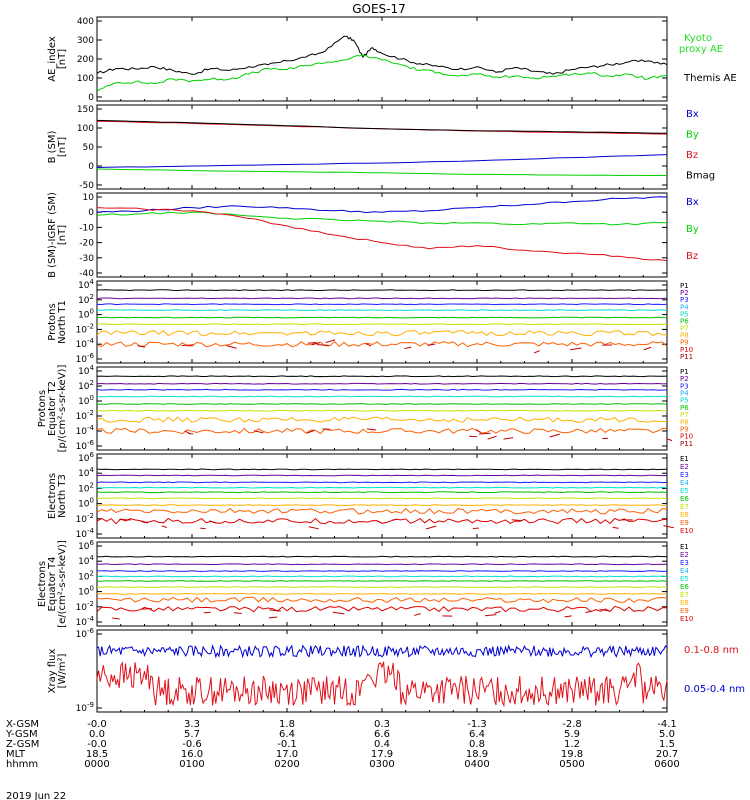 The image size is (750, 800). What do you see at coordinates (16, 754) in the screenshot?
I see `xaxis-row-label: MLT` at bounding box center [16, 754].